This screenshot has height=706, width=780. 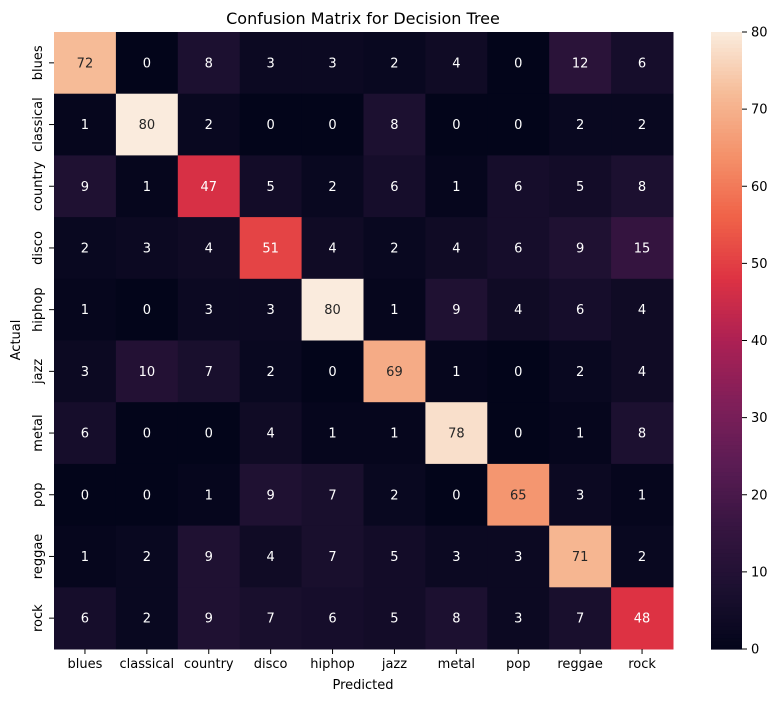 I want to click on heatmap-cell-label: 2, so click(x=642, y=557).